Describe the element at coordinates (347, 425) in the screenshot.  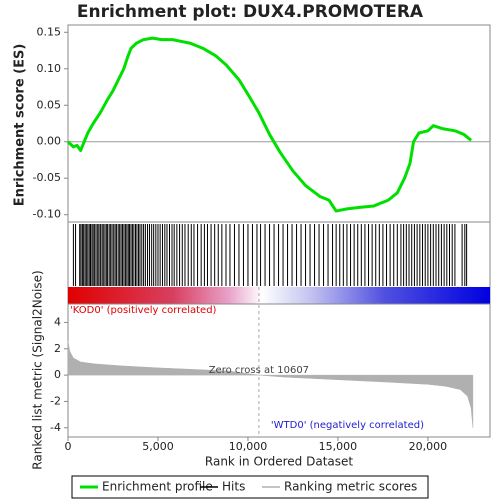
I see `negative-label: 'WTD0' (negatively correlated)` at that location.